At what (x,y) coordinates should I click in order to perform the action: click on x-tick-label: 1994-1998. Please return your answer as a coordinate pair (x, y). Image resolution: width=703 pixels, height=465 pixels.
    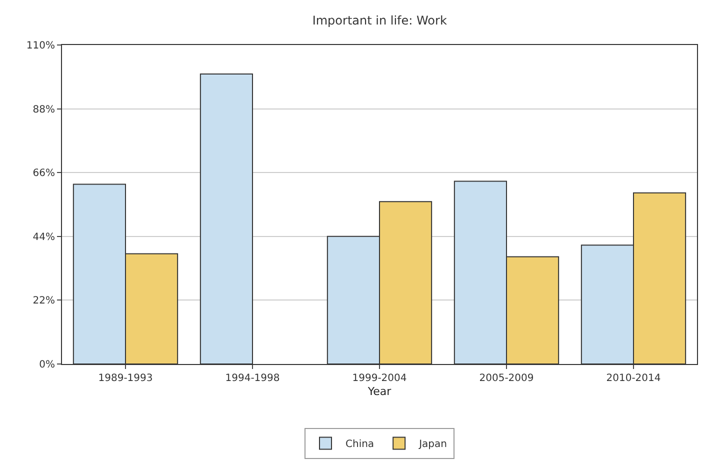
    Looking at the image, I should click on (252, 378).